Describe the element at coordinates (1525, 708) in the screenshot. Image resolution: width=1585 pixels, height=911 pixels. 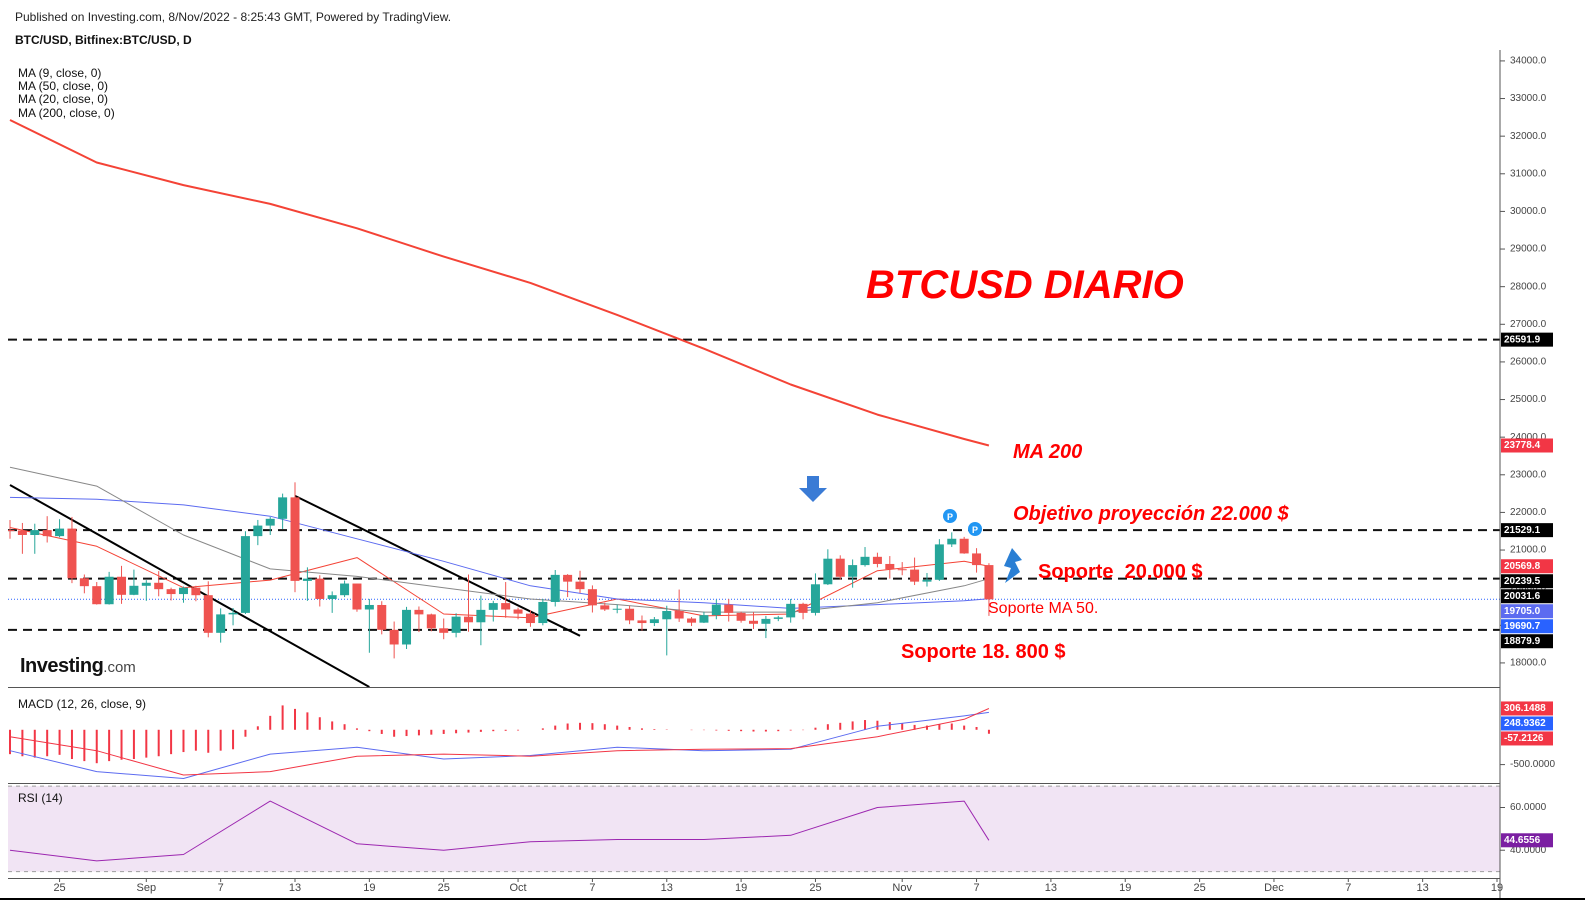
I see `price-tag-label: 306.1488` at that location.